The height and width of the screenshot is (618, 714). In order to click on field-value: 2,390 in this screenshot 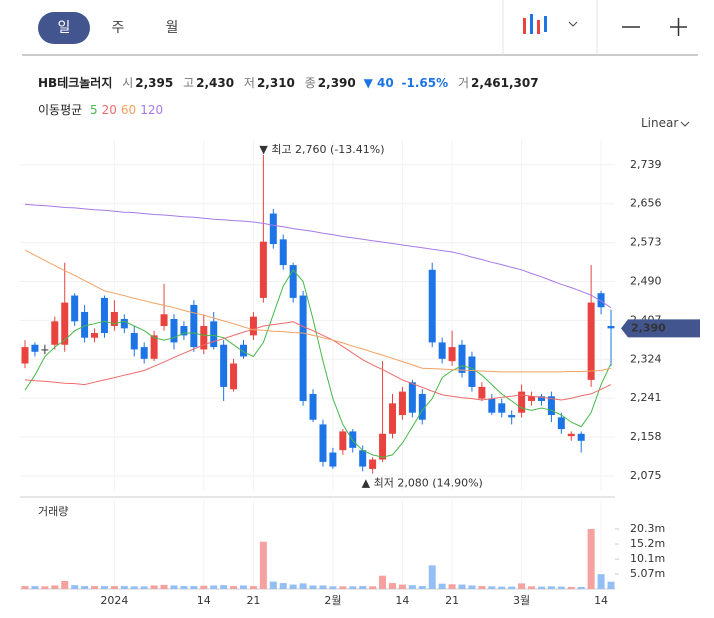, I will do `click(336, 83)`.